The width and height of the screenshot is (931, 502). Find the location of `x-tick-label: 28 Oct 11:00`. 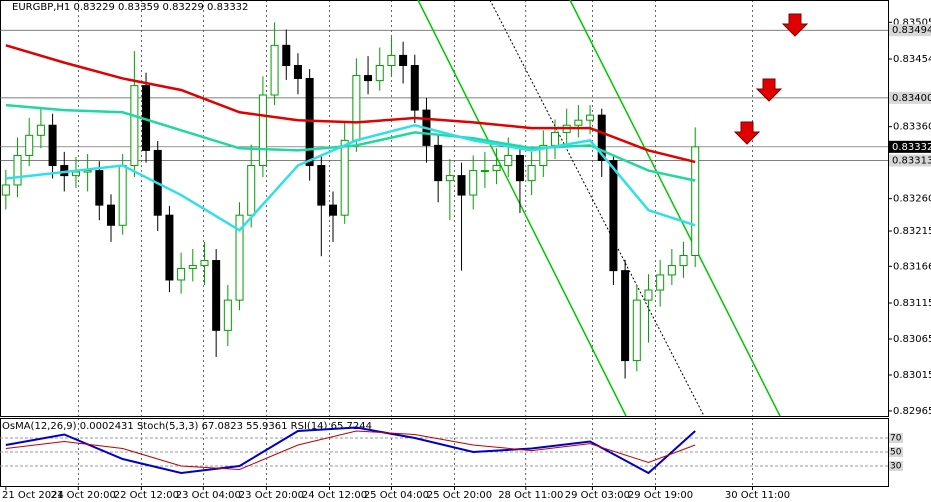

x-tick-label: 28 Oct 11:00 is located at coordinates (530, 495).